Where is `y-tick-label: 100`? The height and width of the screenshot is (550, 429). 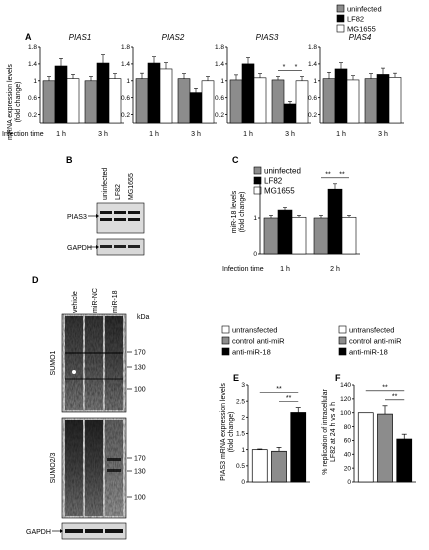 y-tick-label: 100 is located at coordinates (345, 413).